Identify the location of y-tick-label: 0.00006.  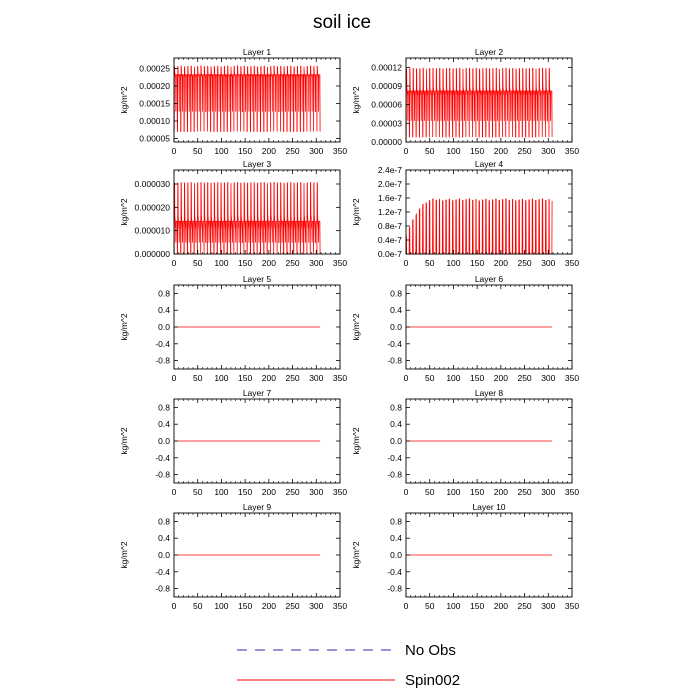
(386, 105).